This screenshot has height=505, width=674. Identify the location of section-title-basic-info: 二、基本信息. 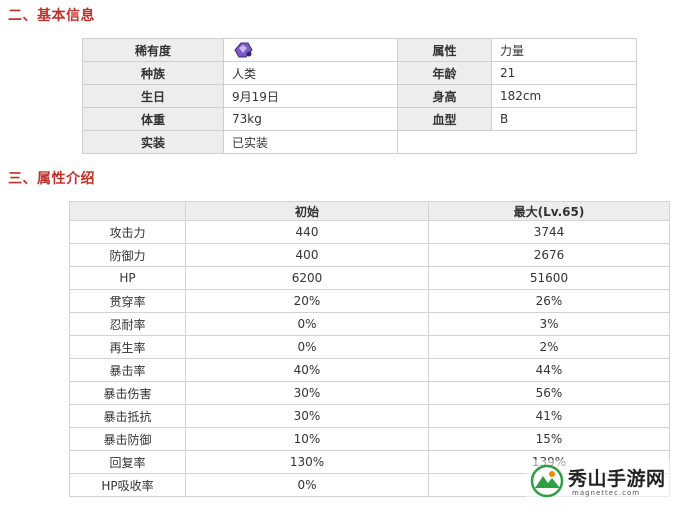
(51, 16).